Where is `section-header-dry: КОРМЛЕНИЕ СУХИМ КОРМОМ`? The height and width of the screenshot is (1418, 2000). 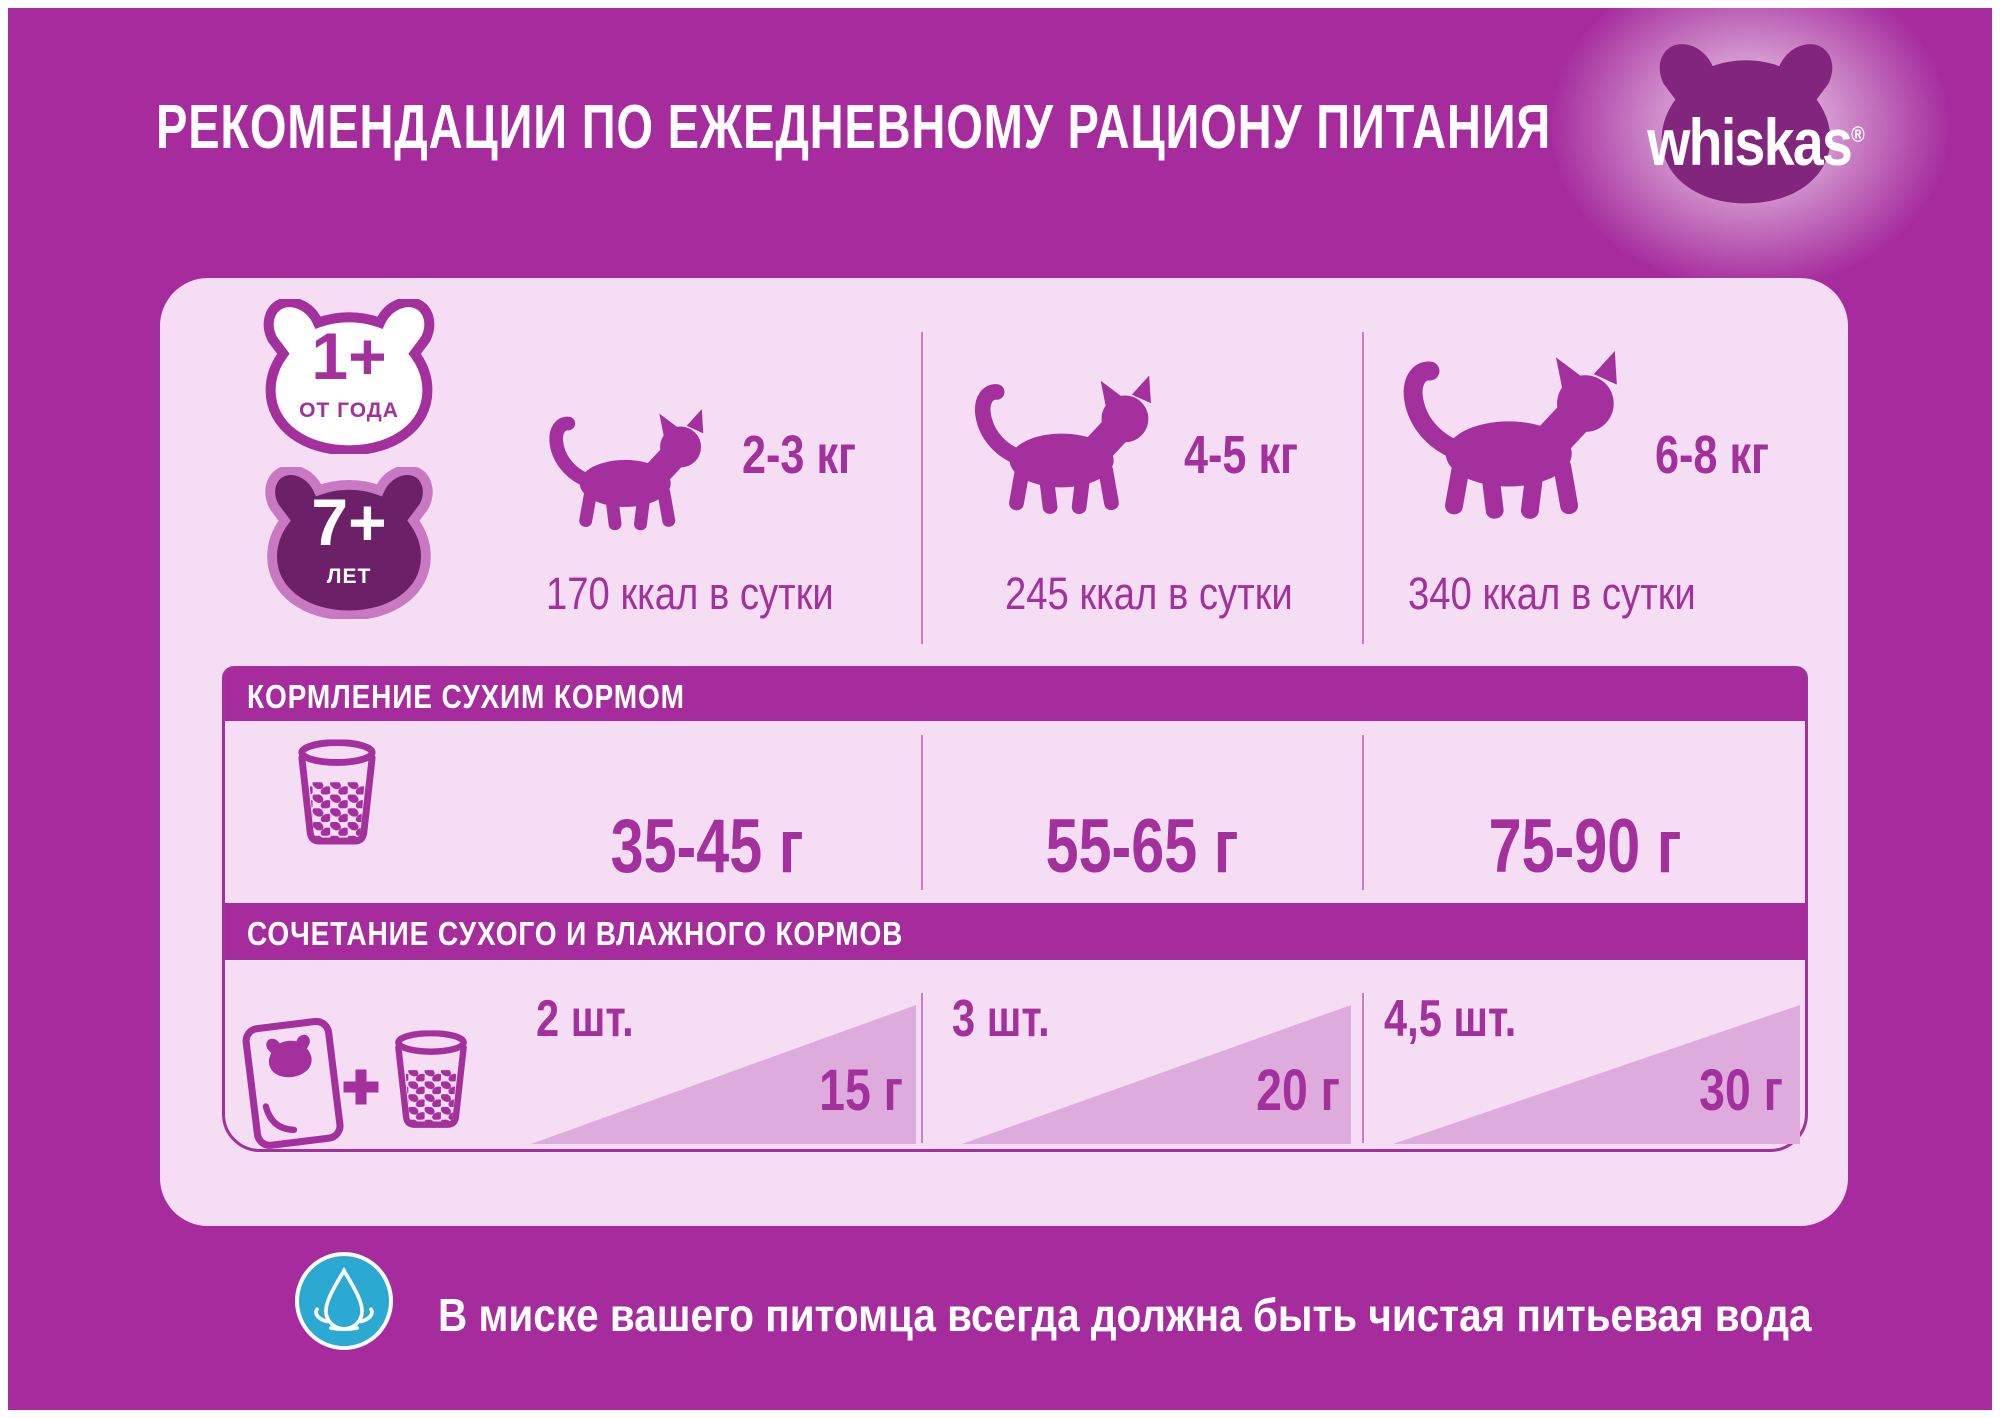
section-header-dry: КОРМЛЕНИЕ СУХИМ КОРМОМ is located at coordinates (1015, 695).